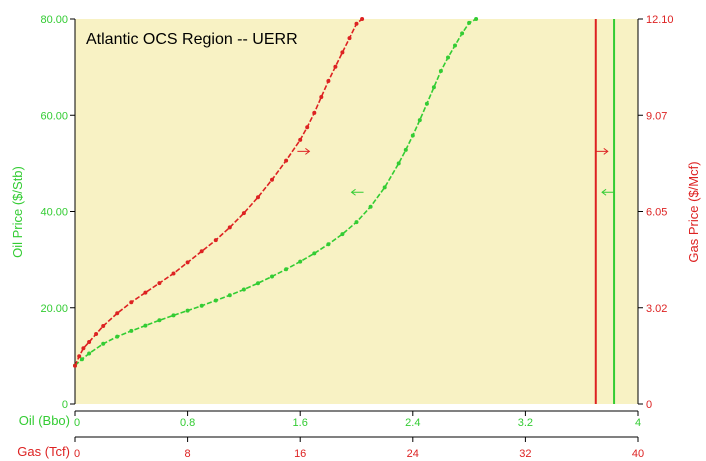  Describe the element at coordinates (693, 211) in the screenshot. I see `y-axis-right-title: Gas Price ($/Mcf)` at that location.